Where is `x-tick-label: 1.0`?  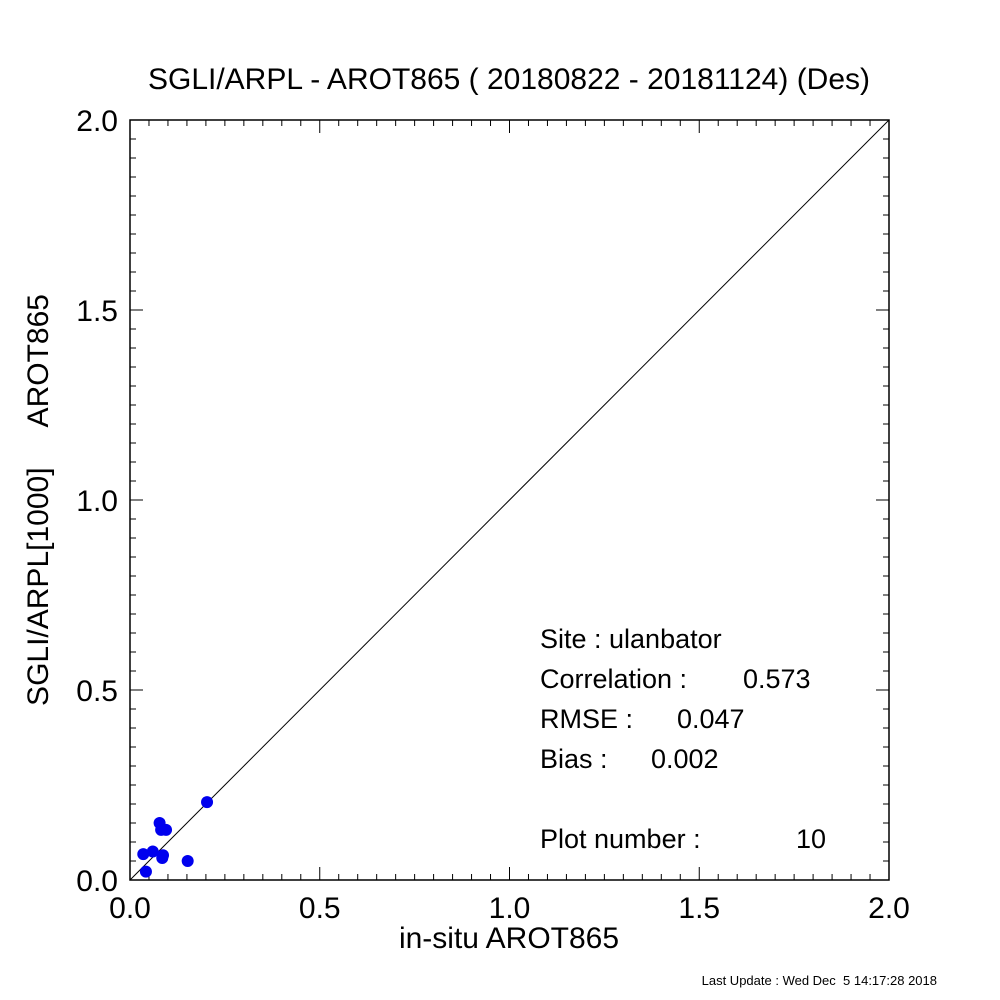
x-tick-label: 1.0 is located at coordinates (510, 908).